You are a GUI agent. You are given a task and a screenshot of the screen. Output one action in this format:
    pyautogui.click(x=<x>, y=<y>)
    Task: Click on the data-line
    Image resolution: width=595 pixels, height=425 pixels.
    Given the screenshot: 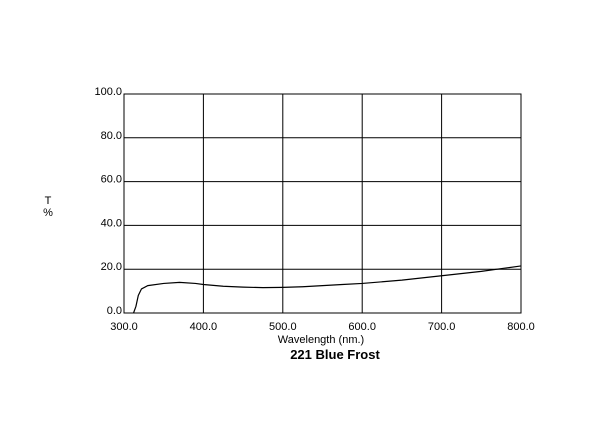 What is the action you would take?
    pyautogui.click(x=327, y=289)
    